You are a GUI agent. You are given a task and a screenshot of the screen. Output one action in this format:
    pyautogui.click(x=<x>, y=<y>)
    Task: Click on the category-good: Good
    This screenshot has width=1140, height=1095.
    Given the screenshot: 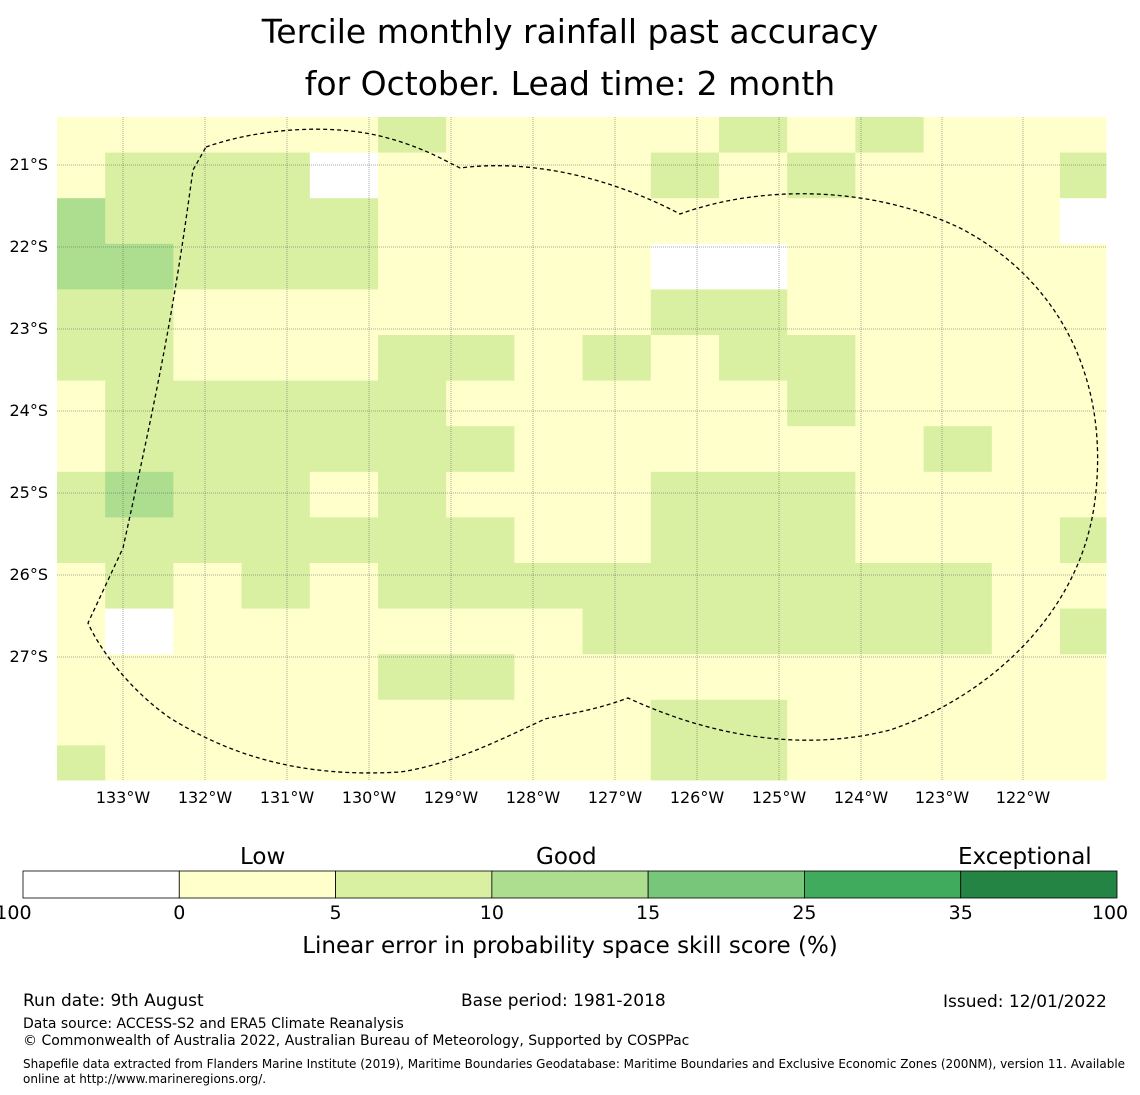 What is the action you would take?
    pyautogui.click(x=566, y=857)
    